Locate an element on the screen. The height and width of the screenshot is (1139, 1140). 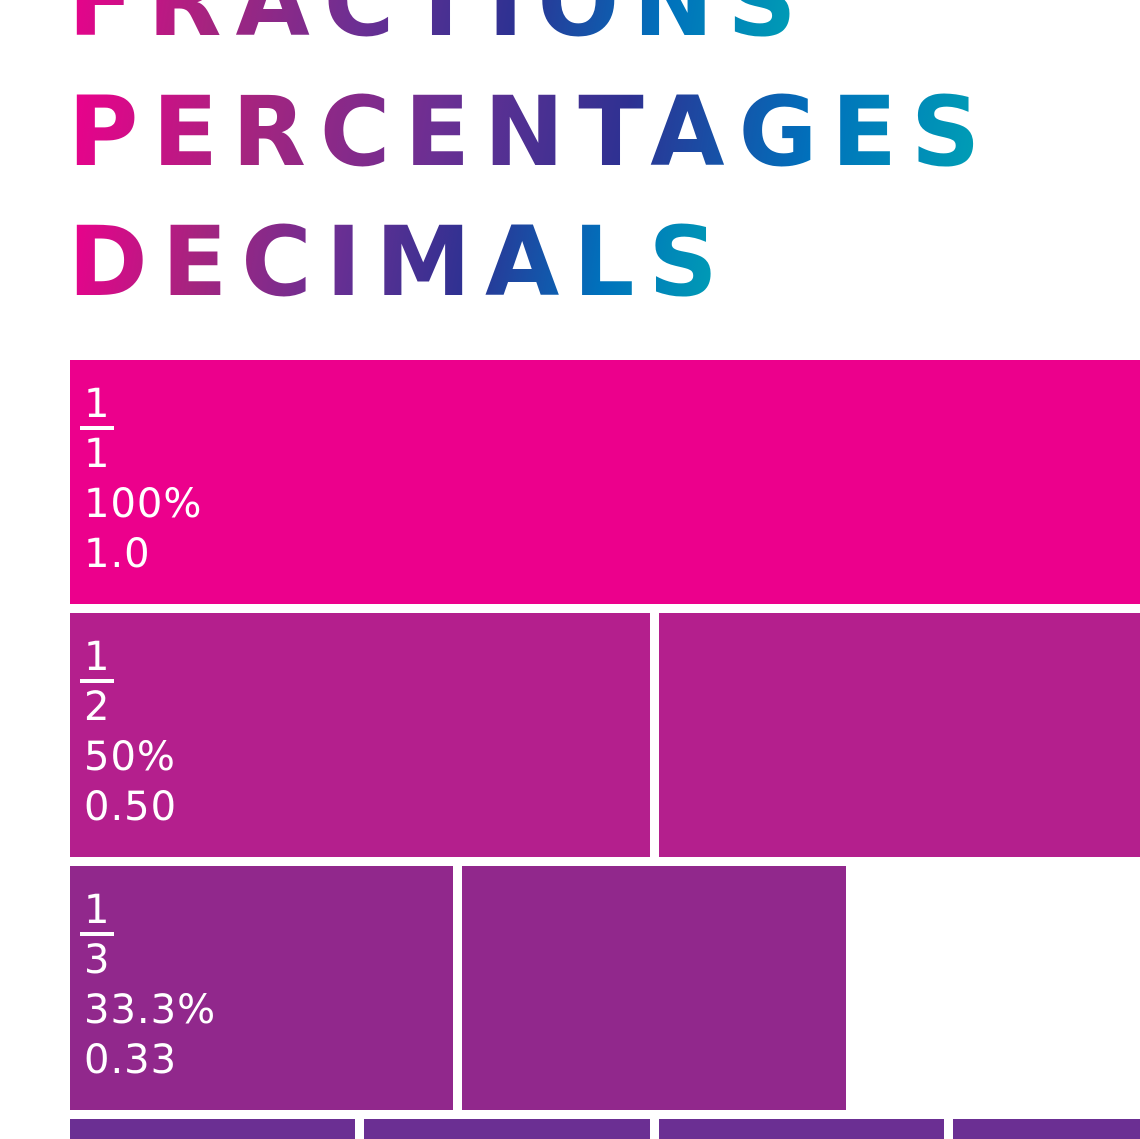
title-decimals: DECIMALS is located at coordinates (400, 262).